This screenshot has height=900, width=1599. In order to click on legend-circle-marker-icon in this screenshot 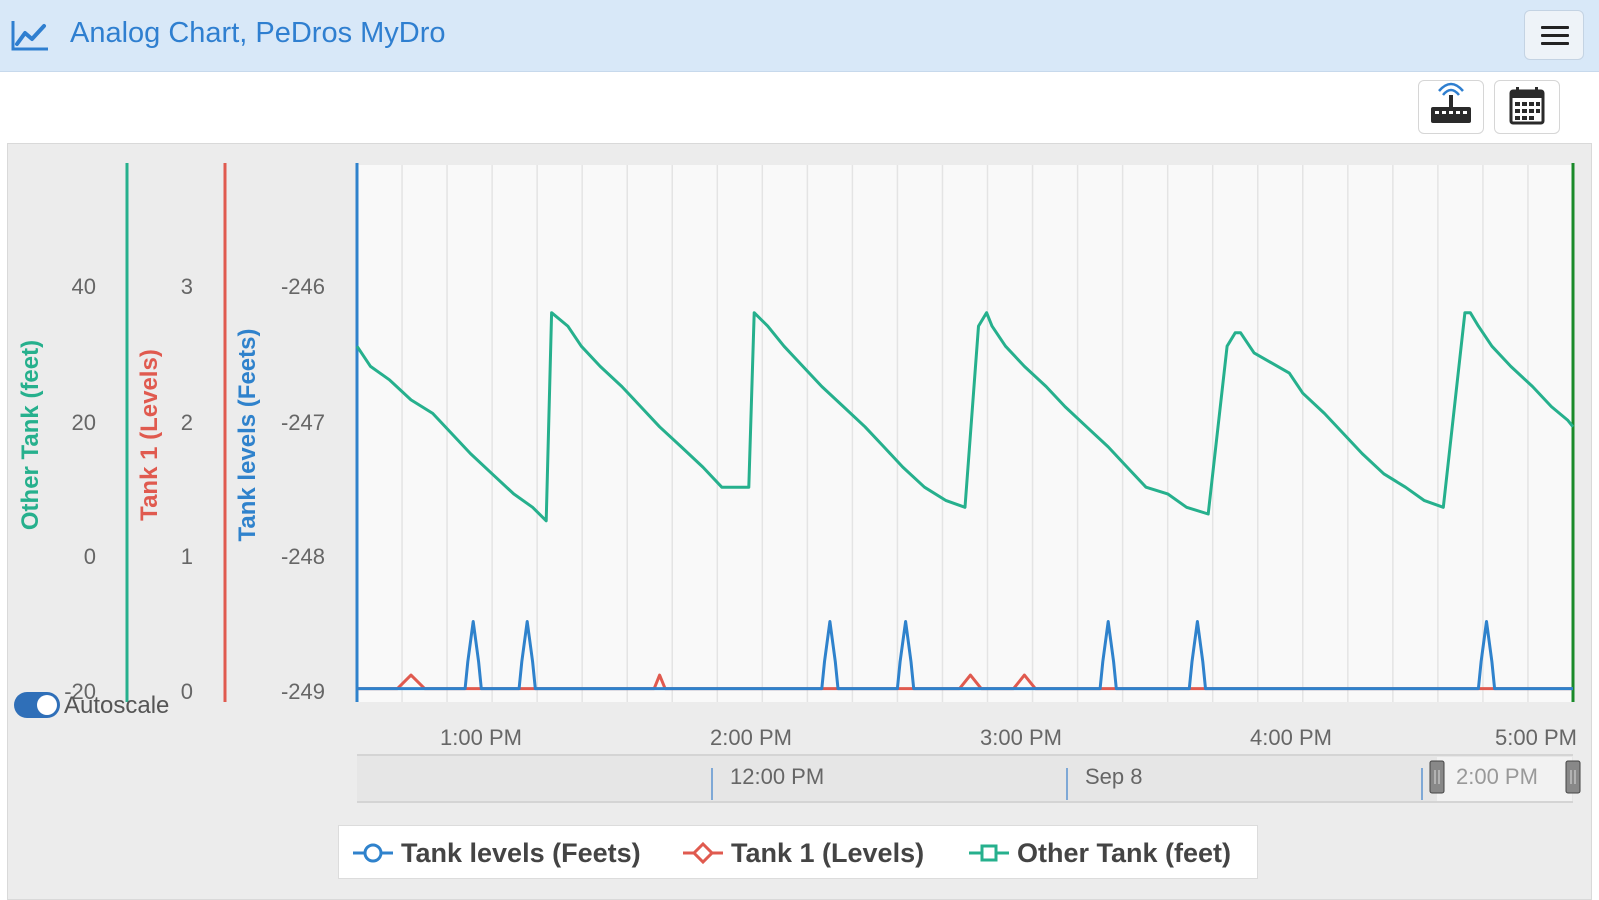, I will do `click(373, 853)`.